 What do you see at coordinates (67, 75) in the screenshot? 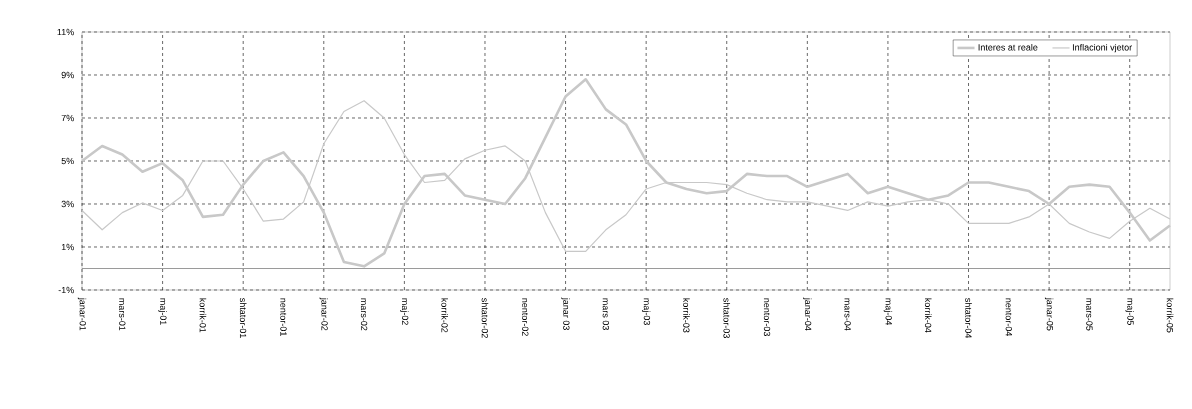
I see `y-tick-label: 9%` at bounding box center [67, 75].